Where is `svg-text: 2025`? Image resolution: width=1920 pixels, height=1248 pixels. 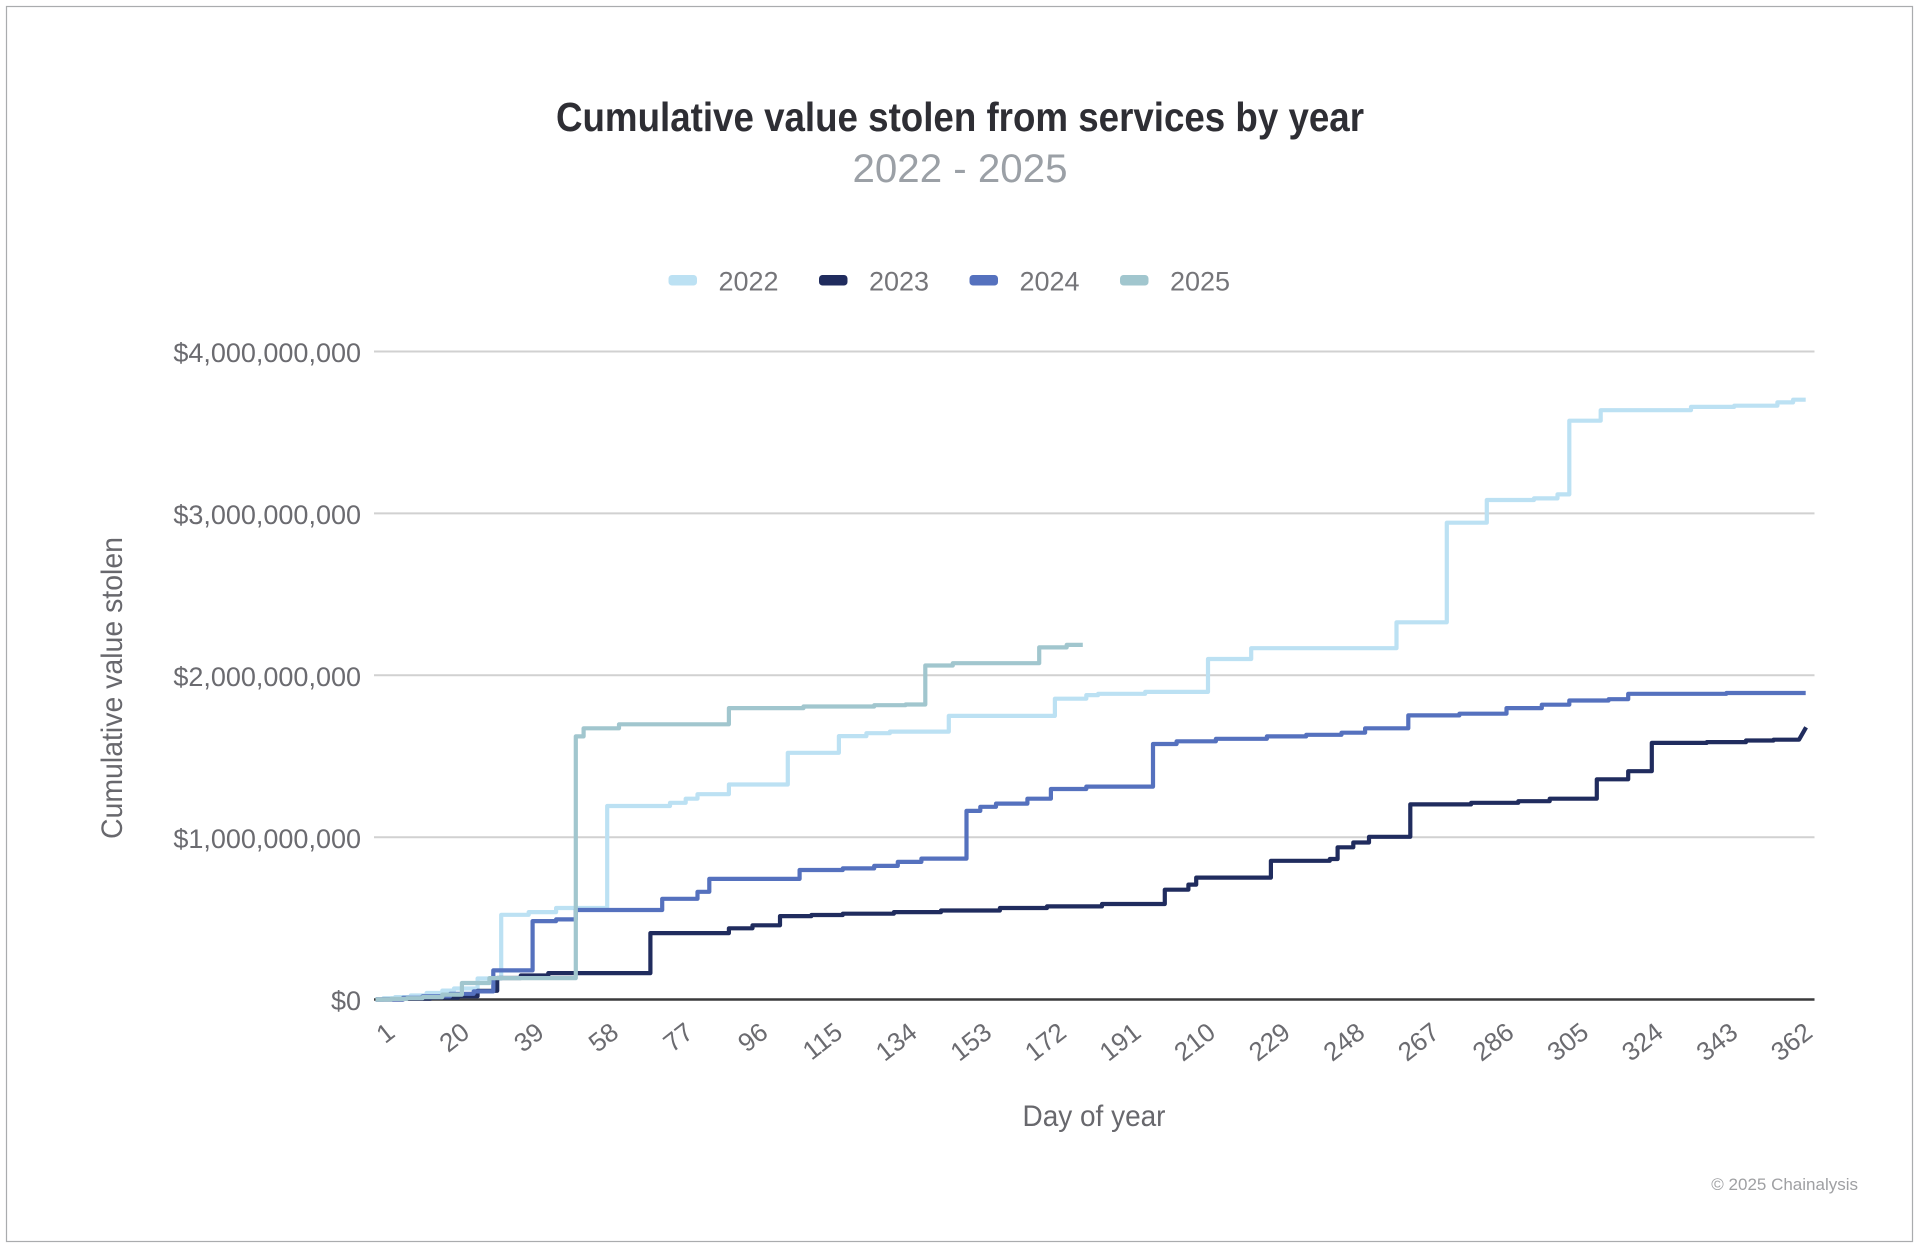
svg-text: 2025 is located at coordinates (1200, 282).